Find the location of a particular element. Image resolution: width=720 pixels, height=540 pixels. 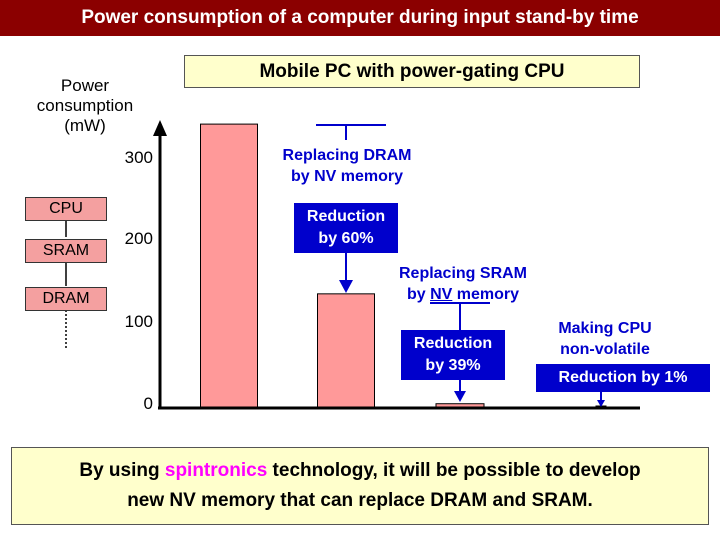

stack-dram: DRAM is located at coordinates (66, 299).